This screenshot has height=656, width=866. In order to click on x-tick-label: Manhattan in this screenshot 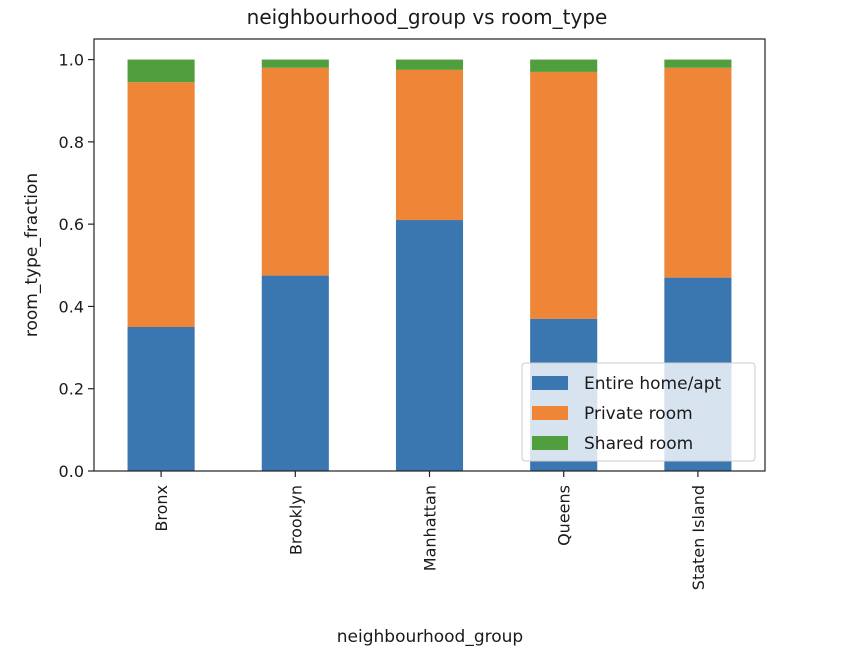, I will do `click(430, 528)`.